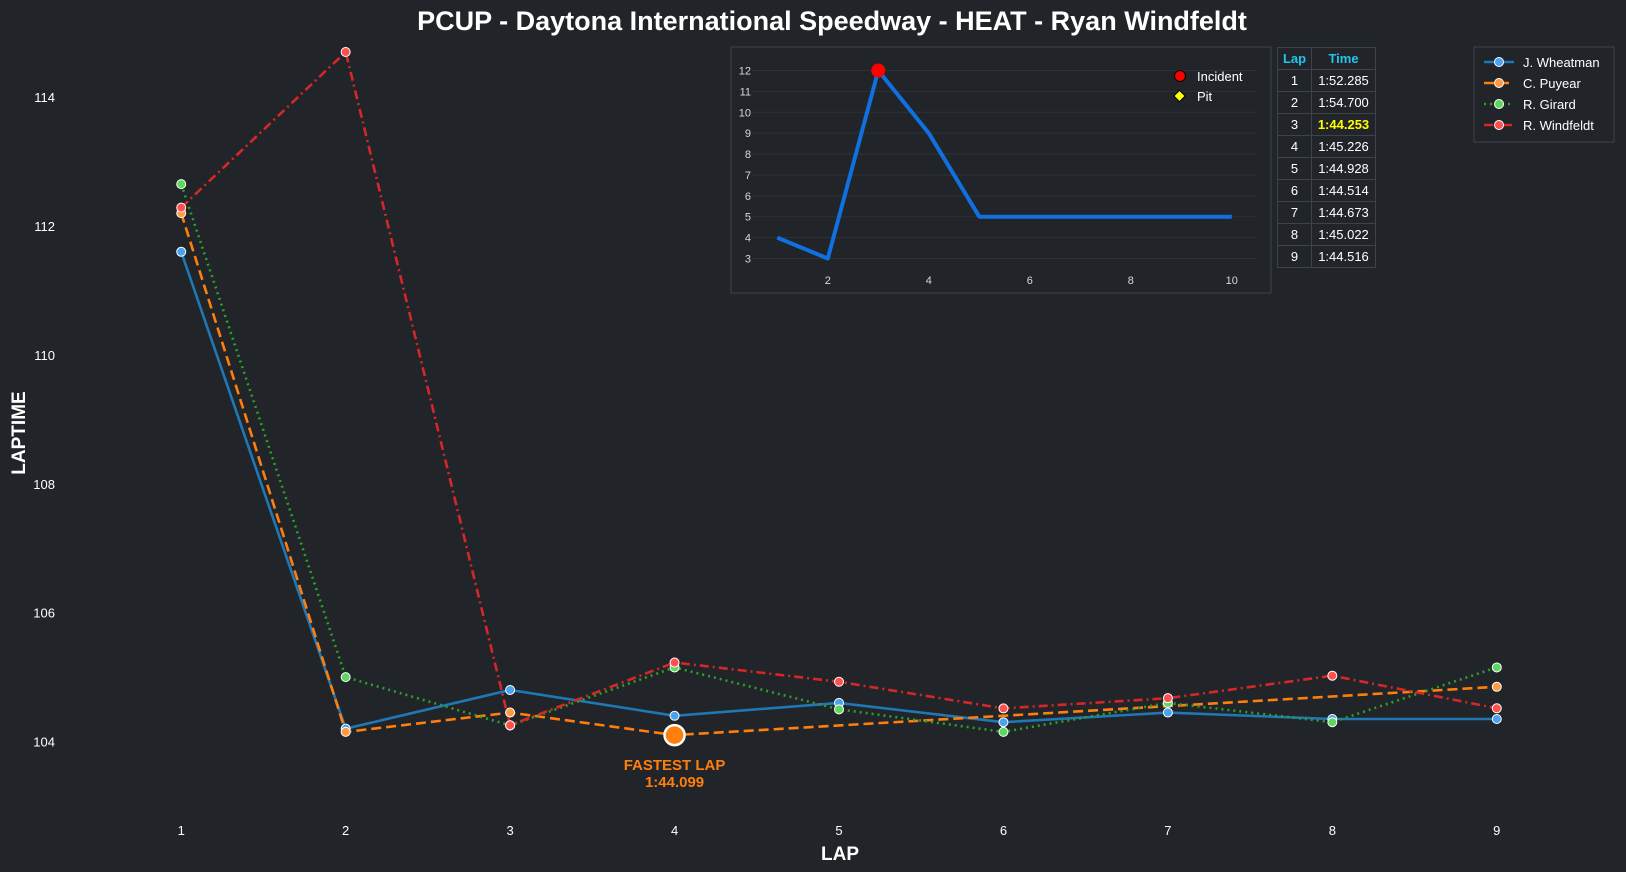 This screenshot has width=1626, height=872. I want to click on x-tick-label: 3, so click(509, 830).